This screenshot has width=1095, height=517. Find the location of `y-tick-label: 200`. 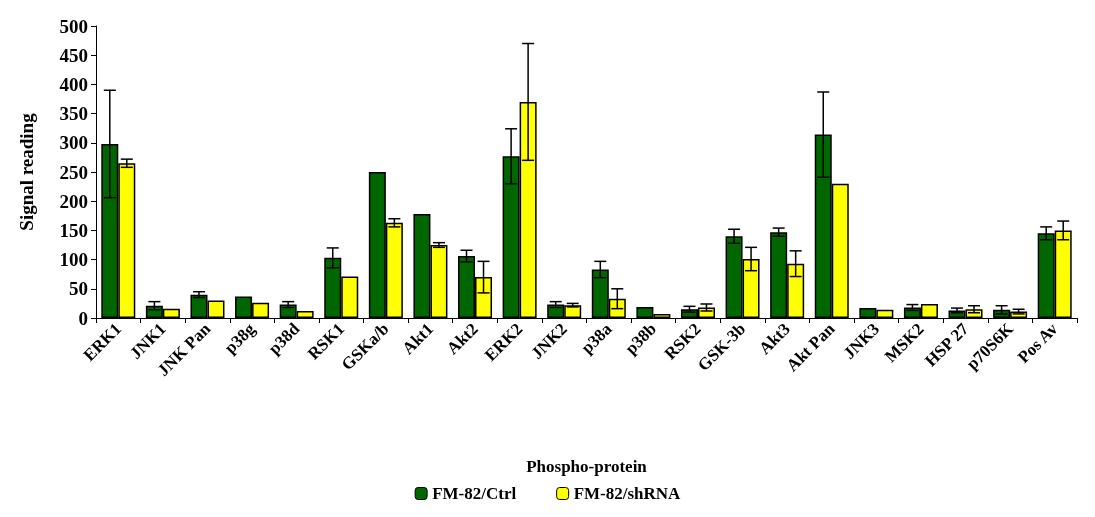

y-tick-label: 200 is located at coordinates (73, 201).